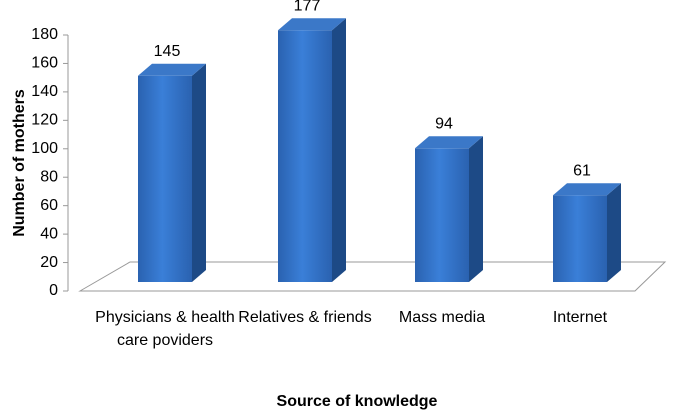  I want to click on y-axis-title: Number of mothers, so click(19, 163).